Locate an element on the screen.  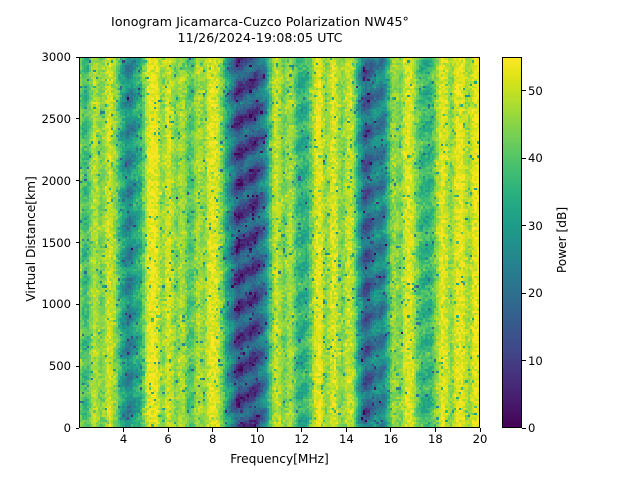
x-tick-label: 4 is located at coordinates (123, 439).